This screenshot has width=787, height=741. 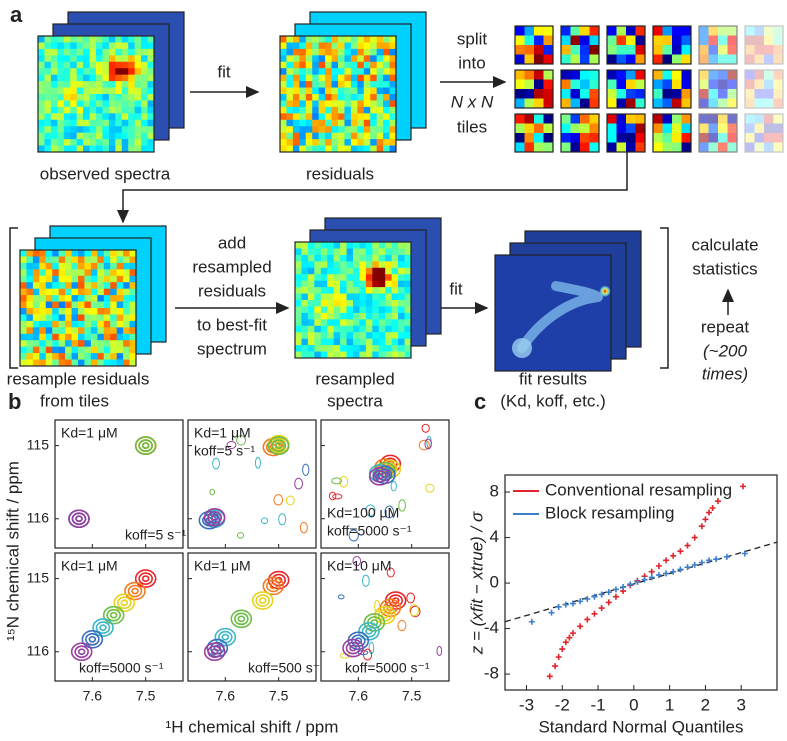 What do you see at coordinates (13, 298) in the screenshot?
I see `bracket` at bounding box center [13, 298].